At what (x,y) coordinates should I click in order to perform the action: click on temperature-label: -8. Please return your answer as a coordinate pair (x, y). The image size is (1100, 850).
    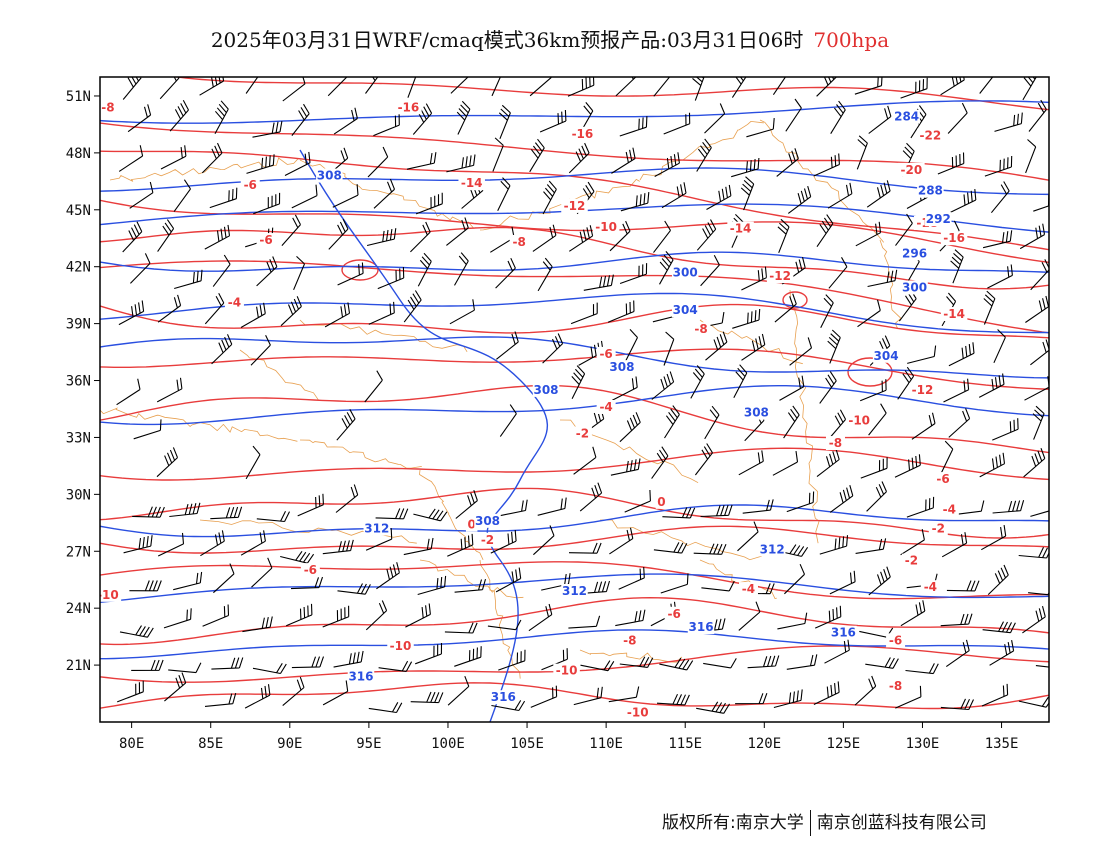
    Looking at the image, I should click on (518, 242).